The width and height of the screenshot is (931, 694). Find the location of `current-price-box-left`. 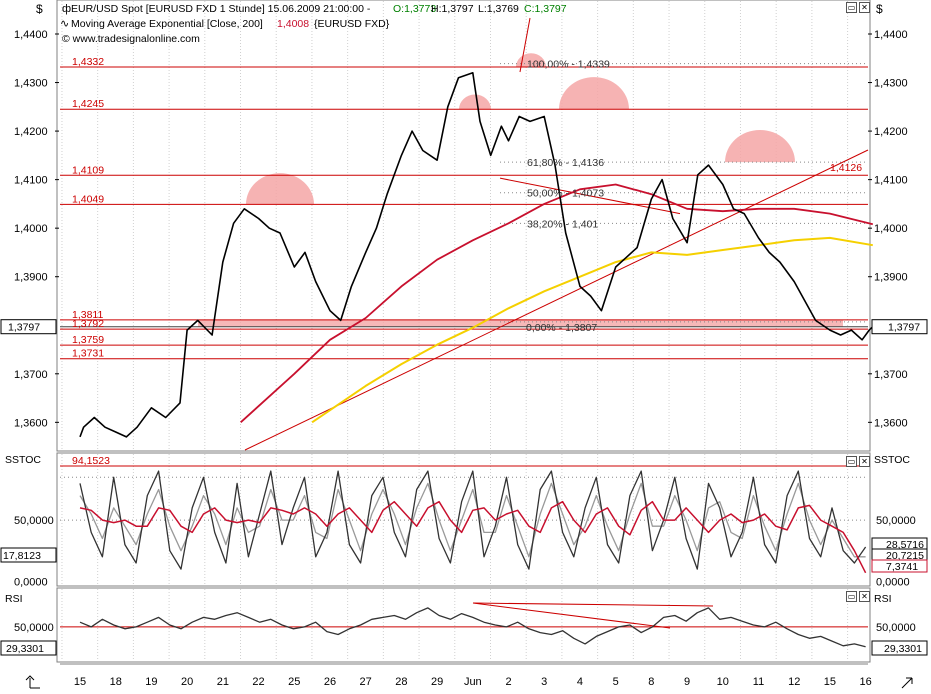

current-price-box-left is located at coordinates (28, 327).